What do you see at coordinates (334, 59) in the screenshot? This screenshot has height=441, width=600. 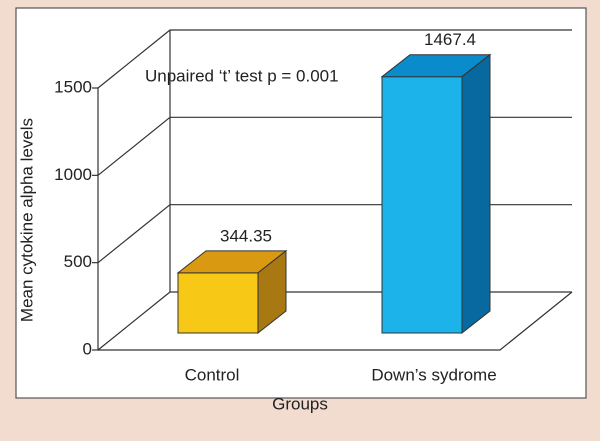 I see `grid-line` at bounding box center [334, 59].